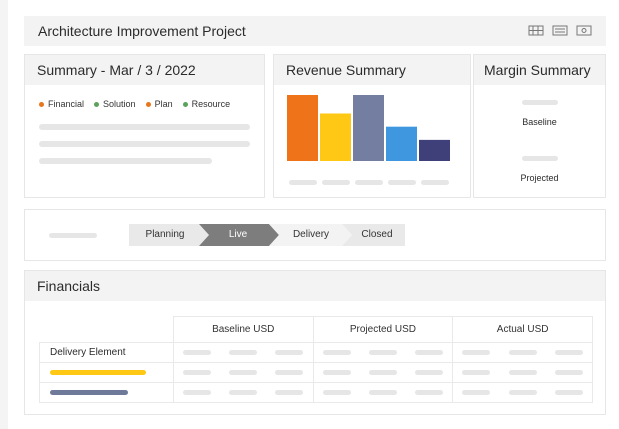 This screenshot has height=429, width=619. I want to click on column-header: Projected USD, so click(383, 329).